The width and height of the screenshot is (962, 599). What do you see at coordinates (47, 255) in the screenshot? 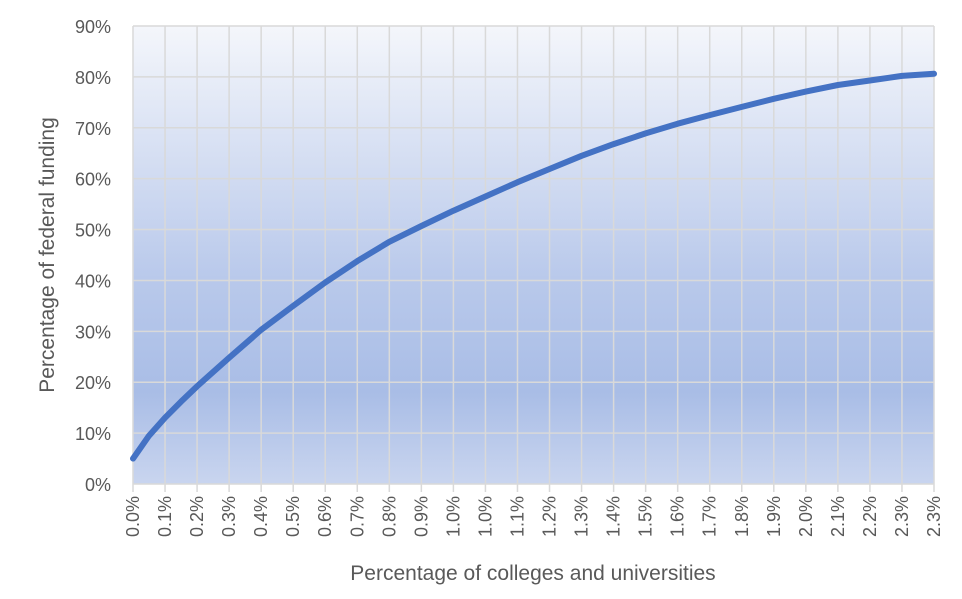
I see `y-axis-title: Percentage of federal funding` at bounding box center [47, 255].